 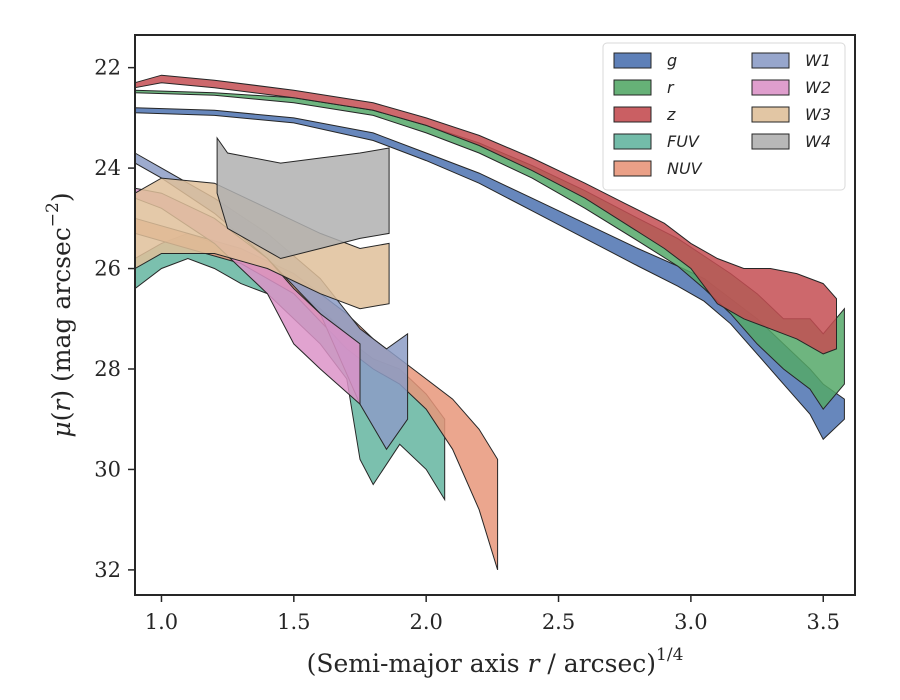 I want to click on y-axis: 22 24 26 28 30 32, so click(x=114, y=319).